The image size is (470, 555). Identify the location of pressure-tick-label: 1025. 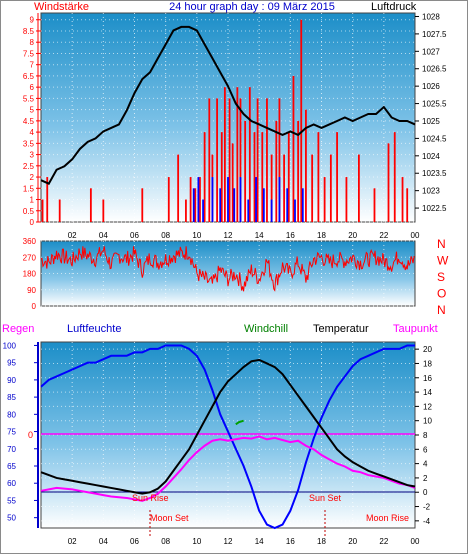
(431, 121).